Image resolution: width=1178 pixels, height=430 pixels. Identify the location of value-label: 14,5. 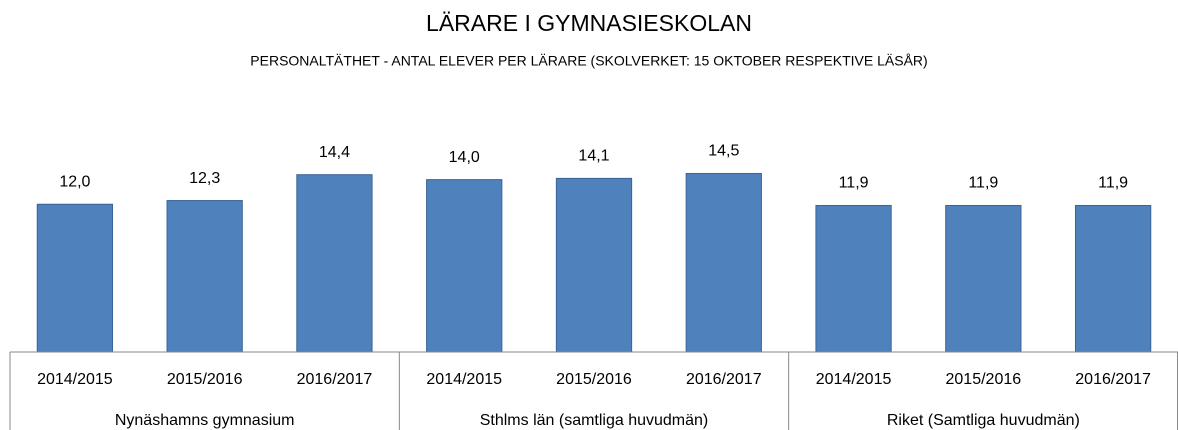
(723, 151).